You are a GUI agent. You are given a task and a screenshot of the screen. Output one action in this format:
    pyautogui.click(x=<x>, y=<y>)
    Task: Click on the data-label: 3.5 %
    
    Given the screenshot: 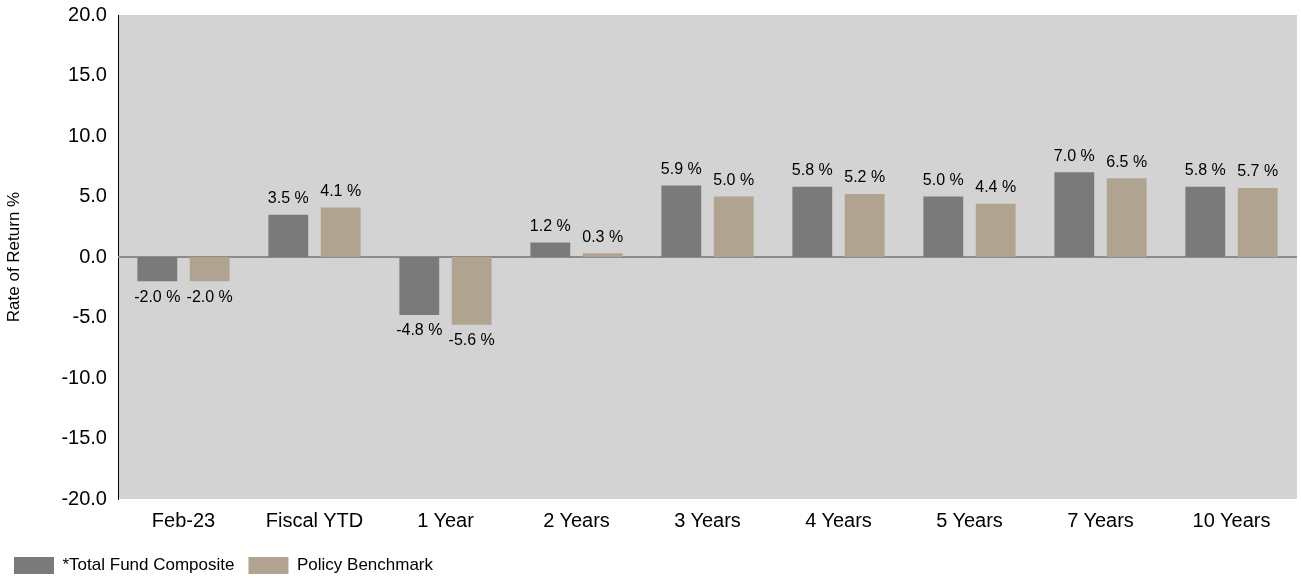 What is the action you would take?
    pyautogui.click(x=288, y=198)
    